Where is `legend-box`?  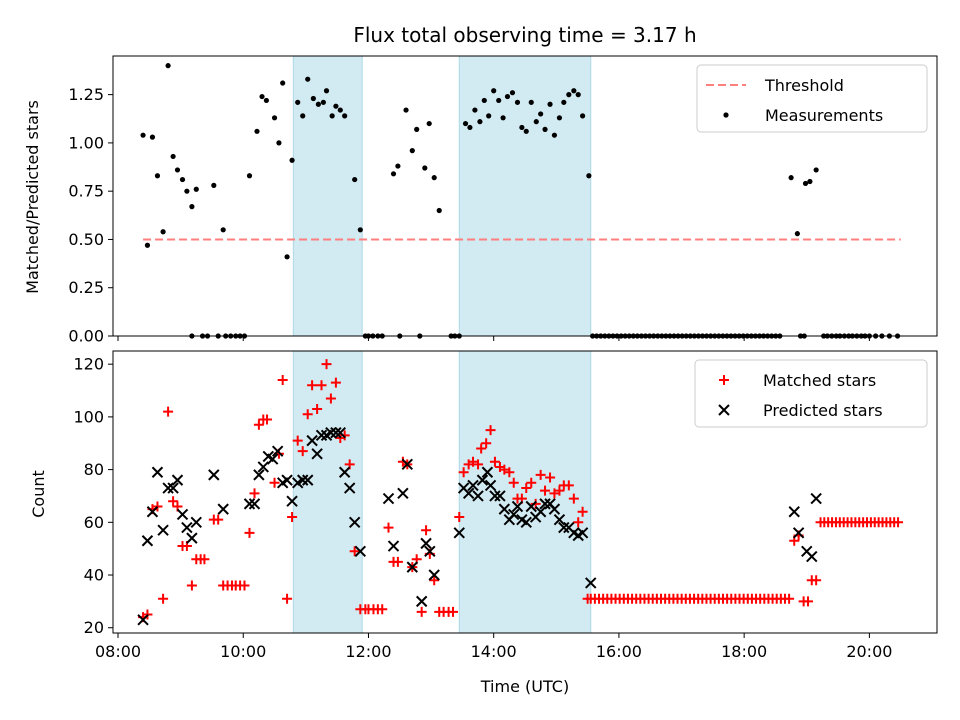 legend-box is located at coordinates (812, 98).